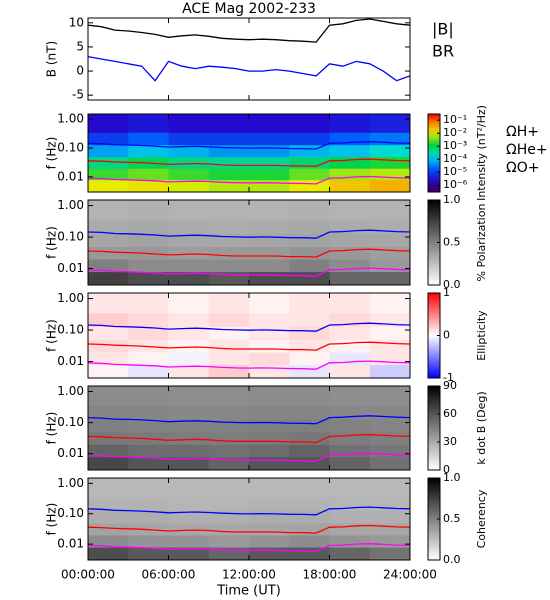 The width and height of the screenshot is (550, 600). Describe the element at coordinates (78, 95) in the screenshot. I see `y-tick-label: -5` at that location.